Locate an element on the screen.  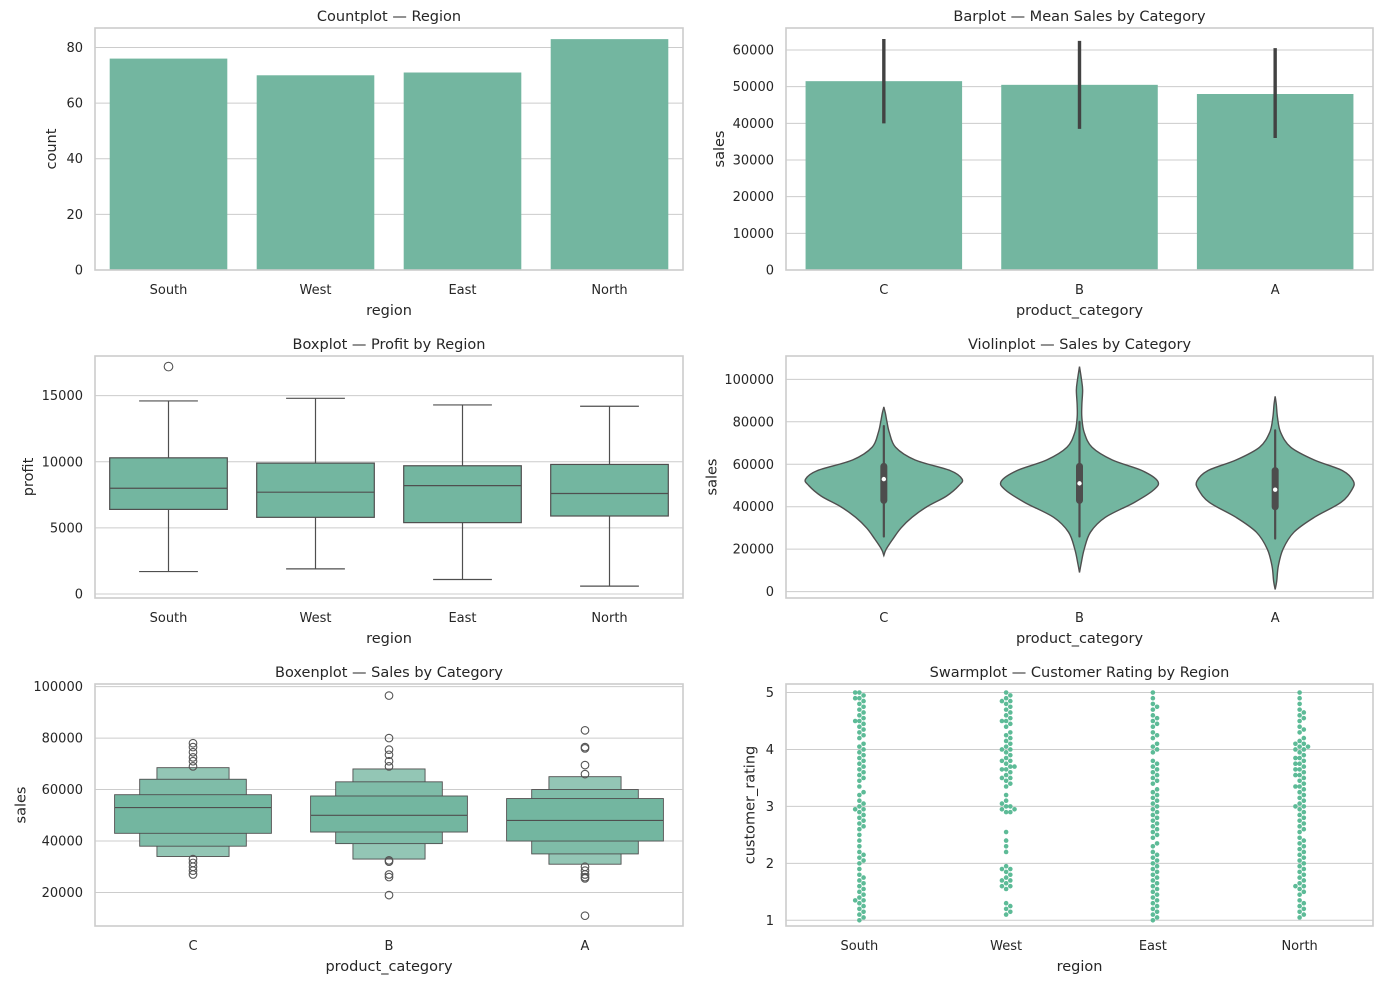
x-axis-label: product_category is located at coordinates (1080, 311).